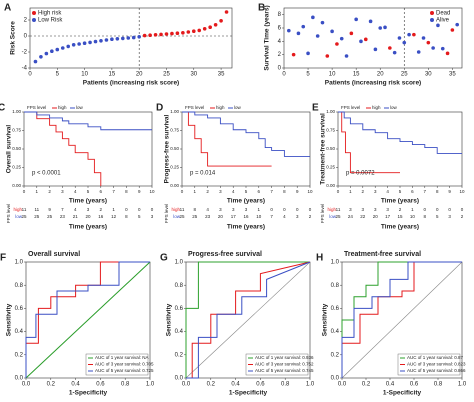 The height and width of the screenshot is (402, 474). What do you see at coordinates (46, 173) in the screenshot?
I see `p-value: p < 0.0001` at bounding box center [46, 173].